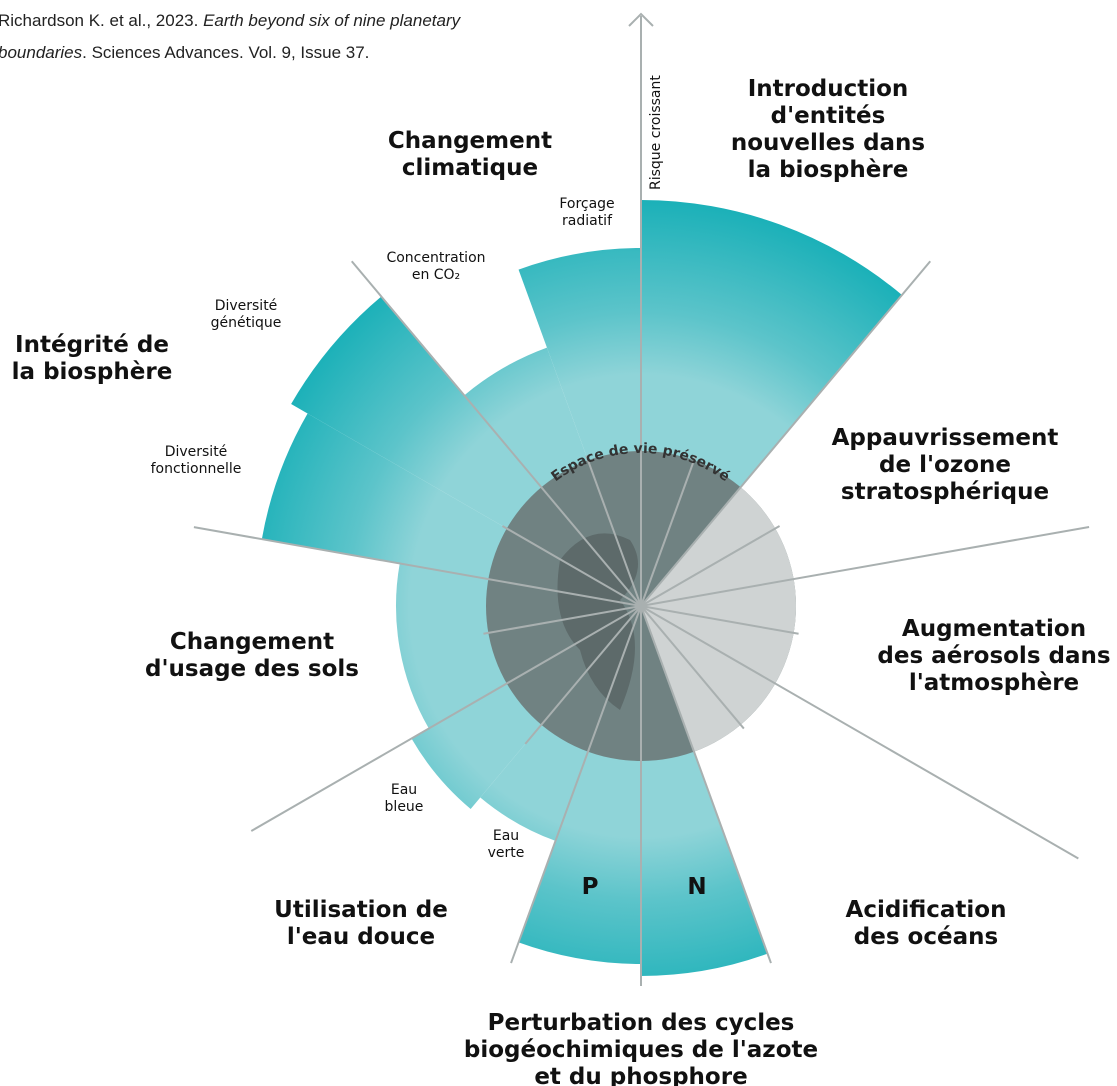 The height and width of the screenshot is (1086, 1117). Describe the element at coordinates (696, 887) in the screenshot. I see `n-label: N` at that location.